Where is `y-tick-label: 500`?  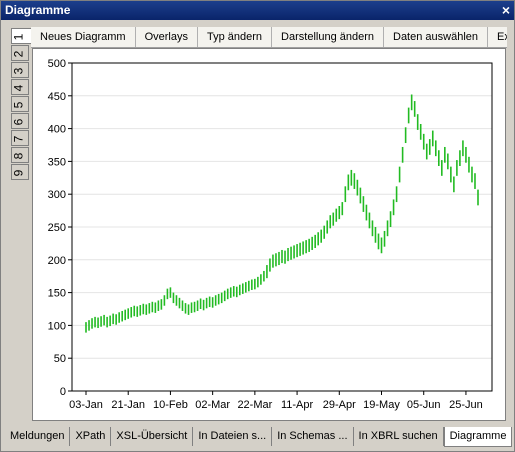
y-tick-label: 500 is located at coordinates (57, 64).